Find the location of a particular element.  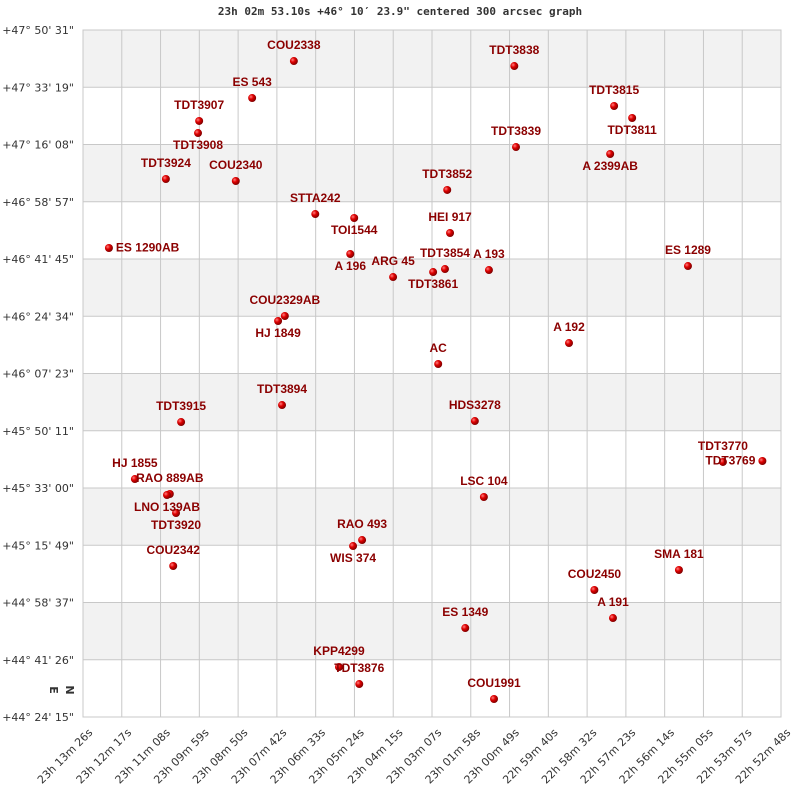

star-label: TDT3854 is located at coordinates (445, 253).